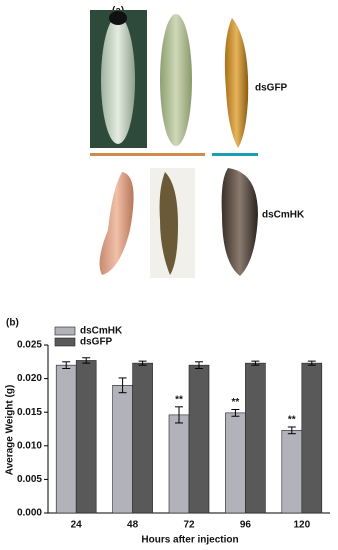  Describe the element at coordinates (96, 342) in the screenshot. I see `legend-label: dsGFP` at that location.